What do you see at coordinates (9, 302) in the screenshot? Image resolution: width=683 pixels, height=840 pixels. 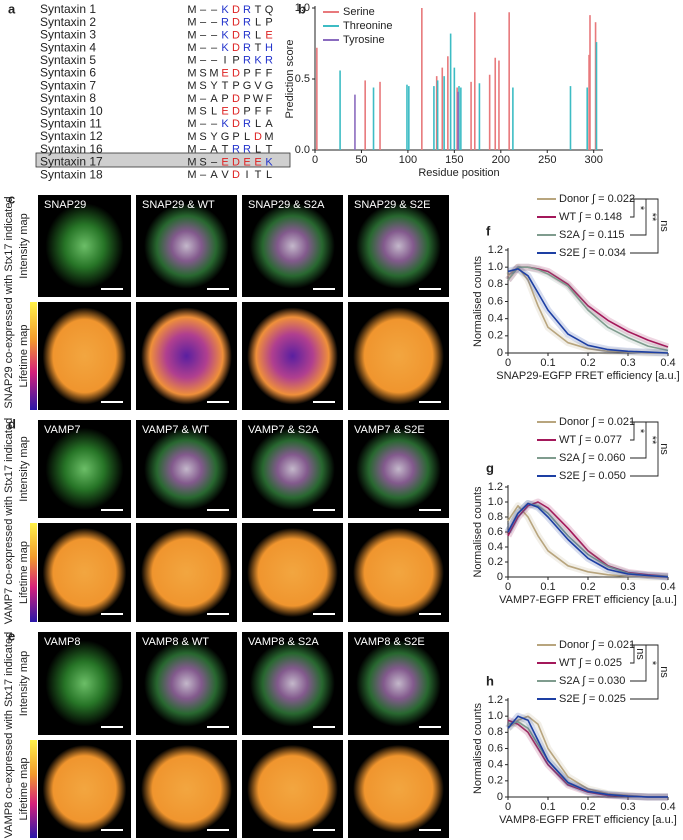 I see `side-label: SNAP29 co-expressed with Stx17 indicated` at bounding box center [9, 302].